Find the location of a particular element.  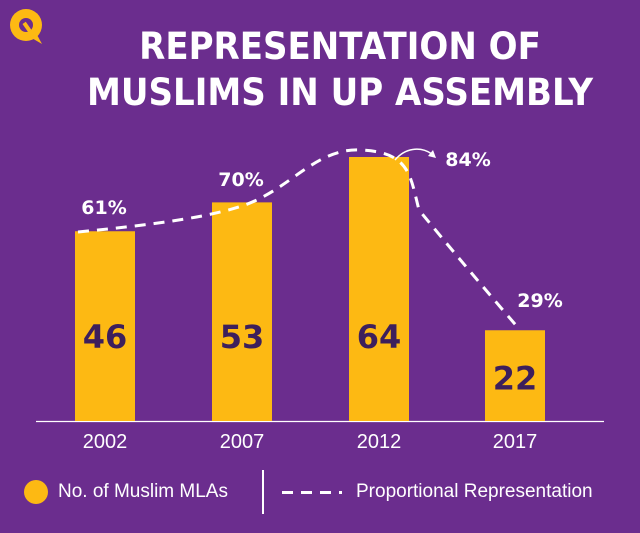

bar-2017 is located at coordinates (515, 375).